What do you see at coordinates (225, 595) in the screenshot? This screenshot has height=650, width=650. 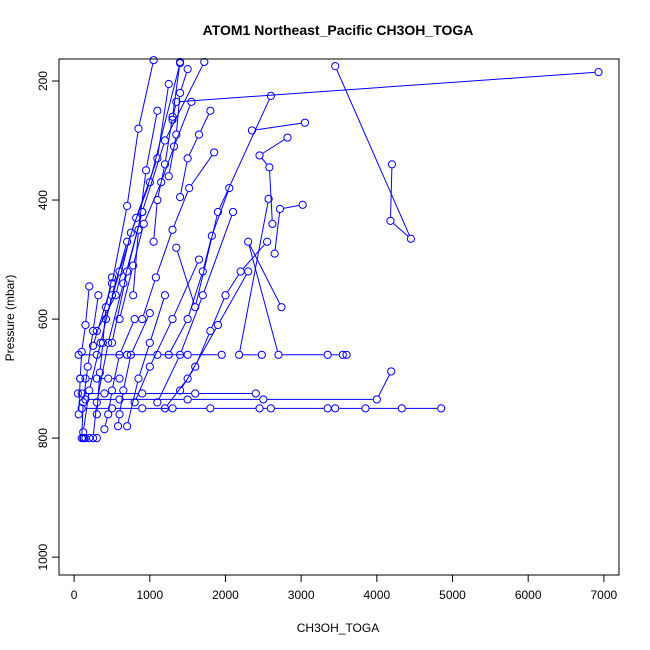 I see `x-tick-label: 2000` at bounding box center [225, 595].